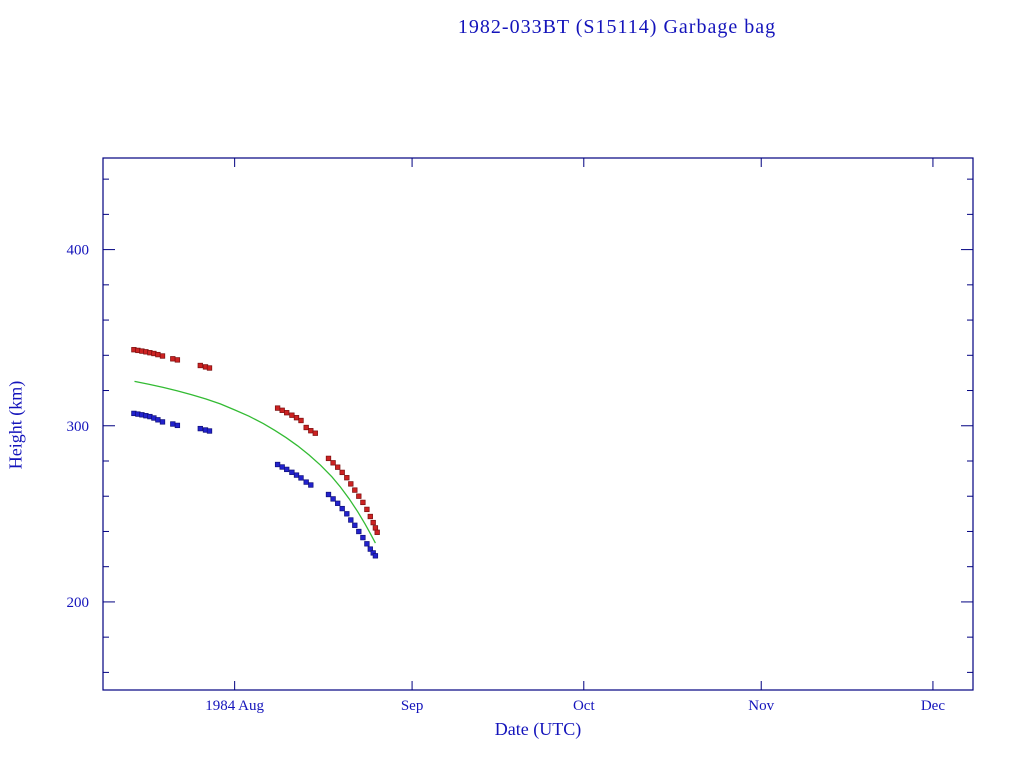 The image size is (1024, 768). What do you see at coordinates (617, 27) in the screenshot?
I see `chart-title: 1982-033BT (S15114) Garbage bag` at bounding box center [617, 27].